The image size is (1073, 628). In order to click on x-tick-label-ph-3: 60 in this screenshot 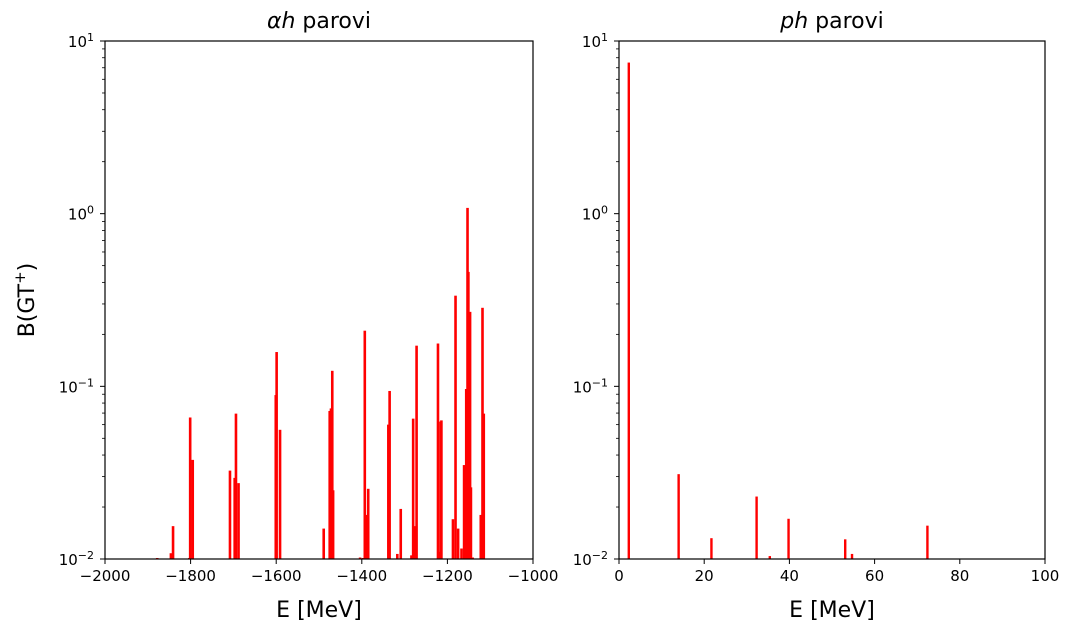, I will do `click(874, 576)`.